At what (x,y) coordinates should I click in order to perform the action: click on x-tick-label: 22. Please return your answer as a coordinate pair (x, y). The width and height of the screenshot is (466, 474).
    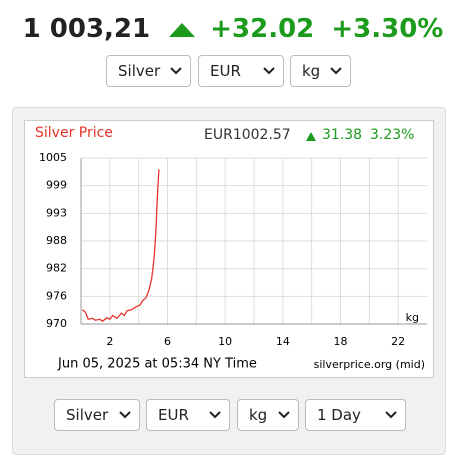
    Looking at the image, I should click on (398, 341).